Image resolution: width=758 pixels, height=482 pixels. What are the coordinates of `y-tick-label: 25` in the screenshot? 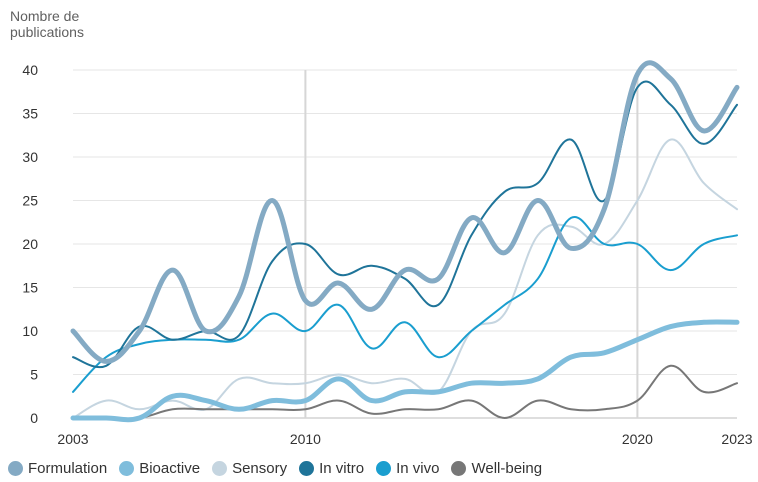 It's located at (30, 201).